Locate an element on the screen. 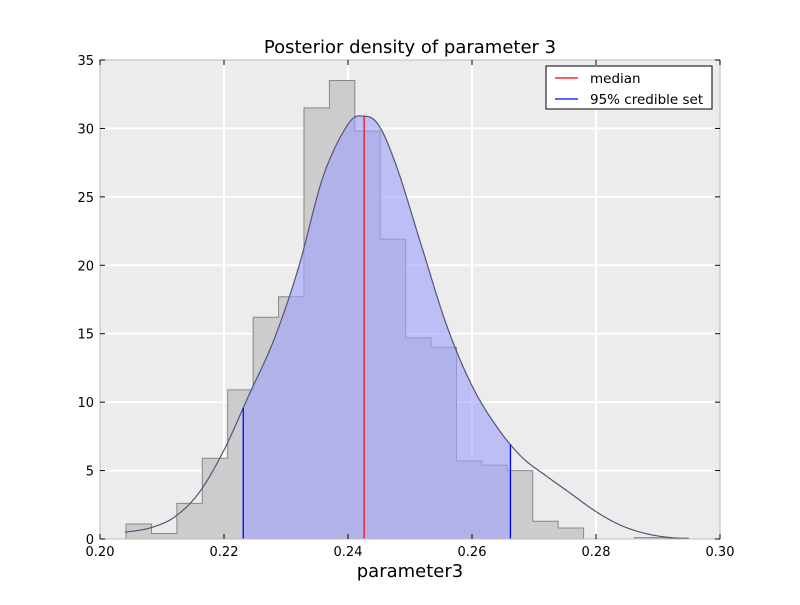 Image resolution: width=800 pixels, height=605 pixels. x-axis-label: parameter3 is located at coordinates (410, 571).